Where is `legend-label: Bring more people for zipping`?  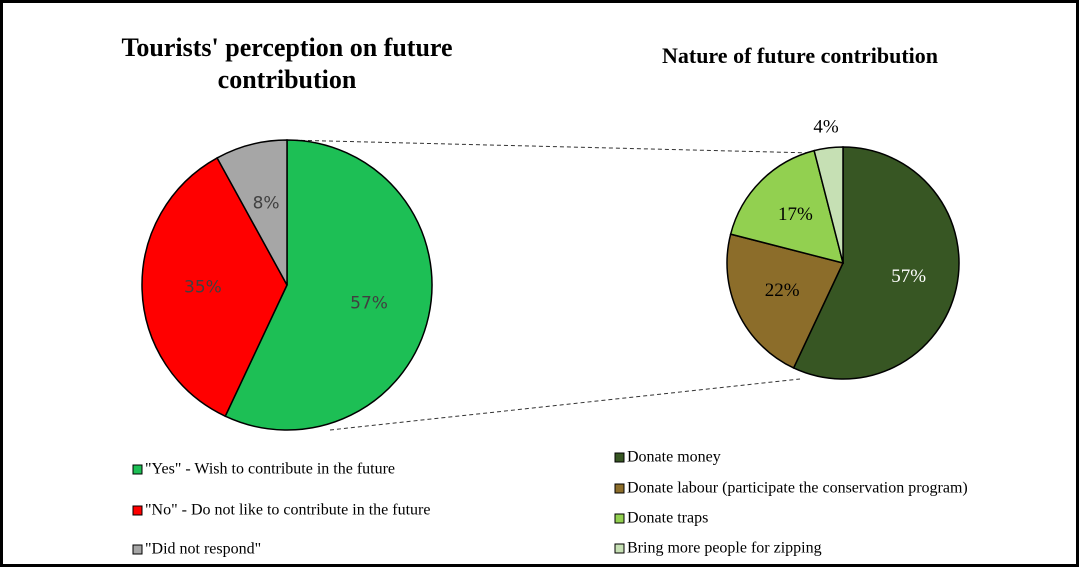
legend-label: Bring more people for zipping is located at coordinates (724, 548).